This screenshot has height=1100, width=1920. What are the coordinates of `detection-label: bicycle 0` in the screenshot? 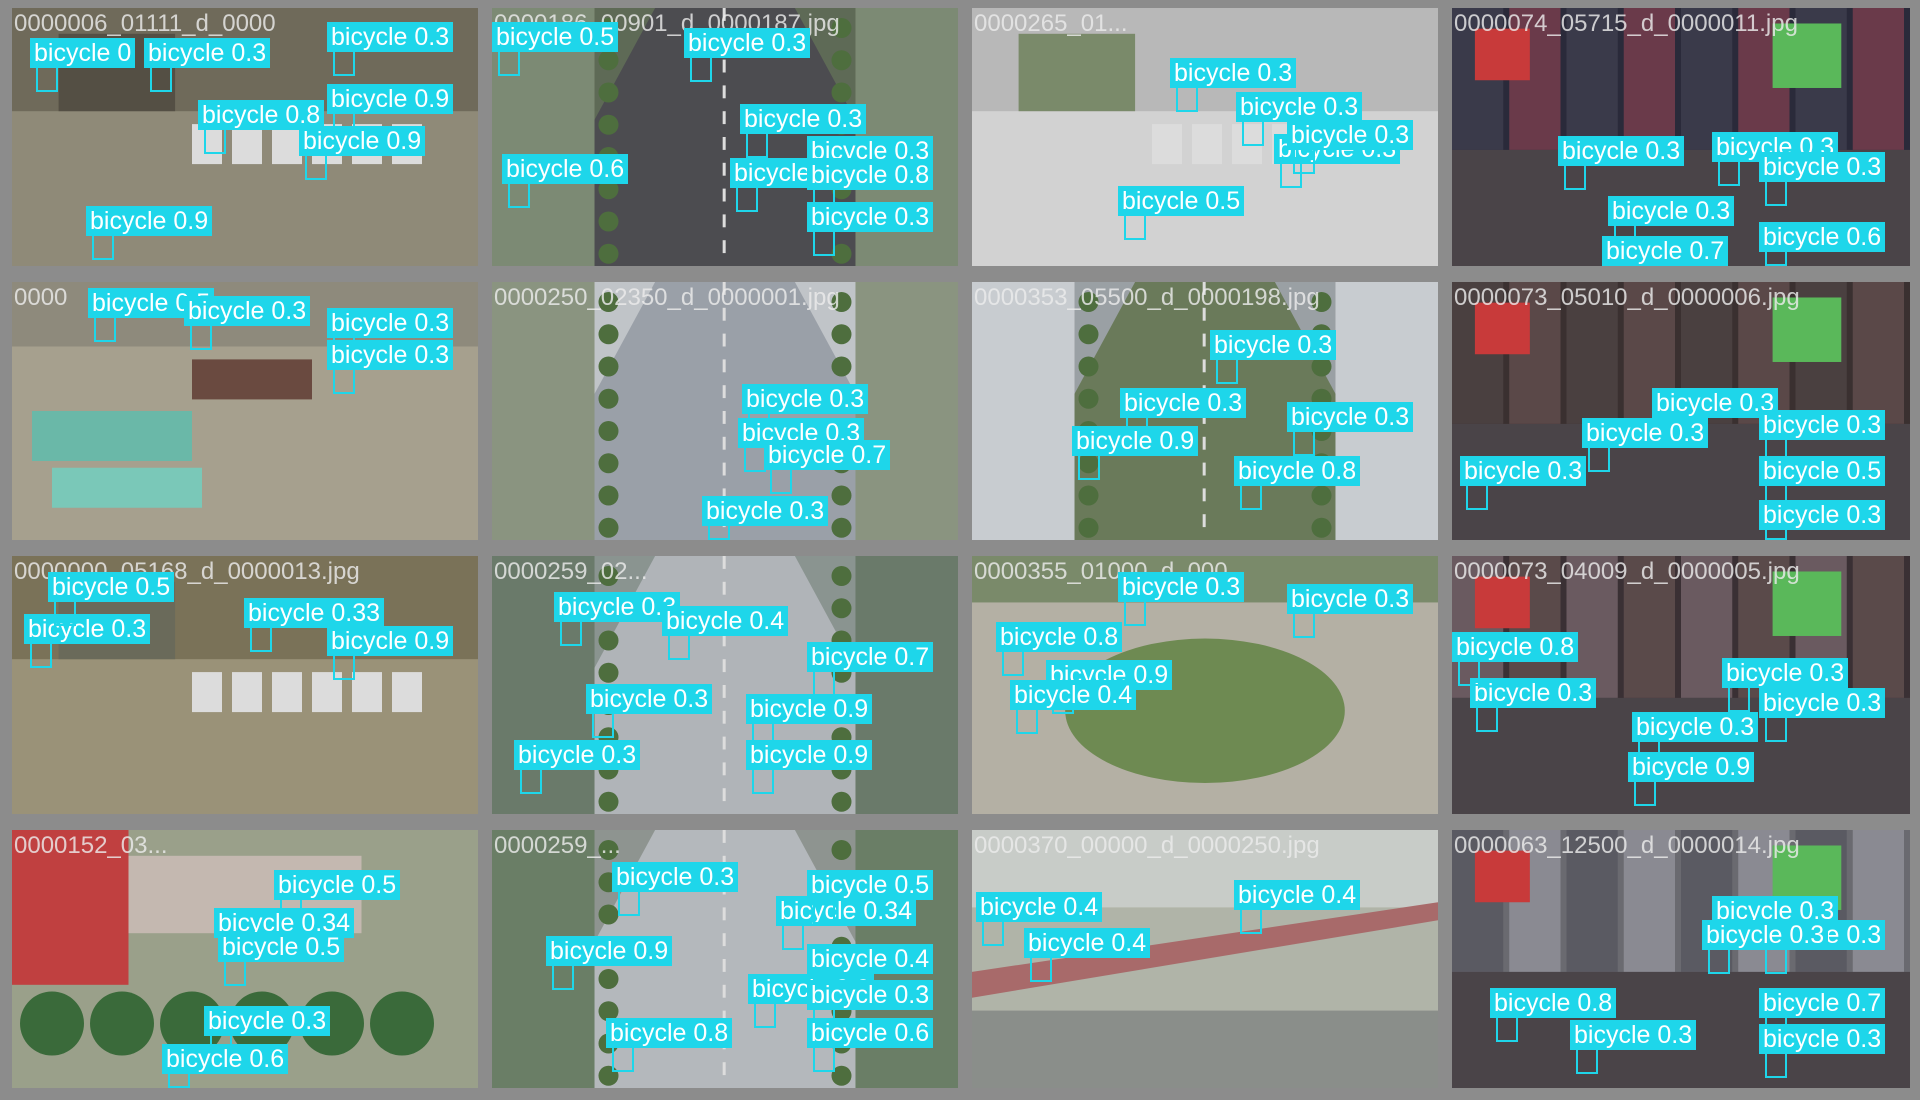 It's located at (83, 53).